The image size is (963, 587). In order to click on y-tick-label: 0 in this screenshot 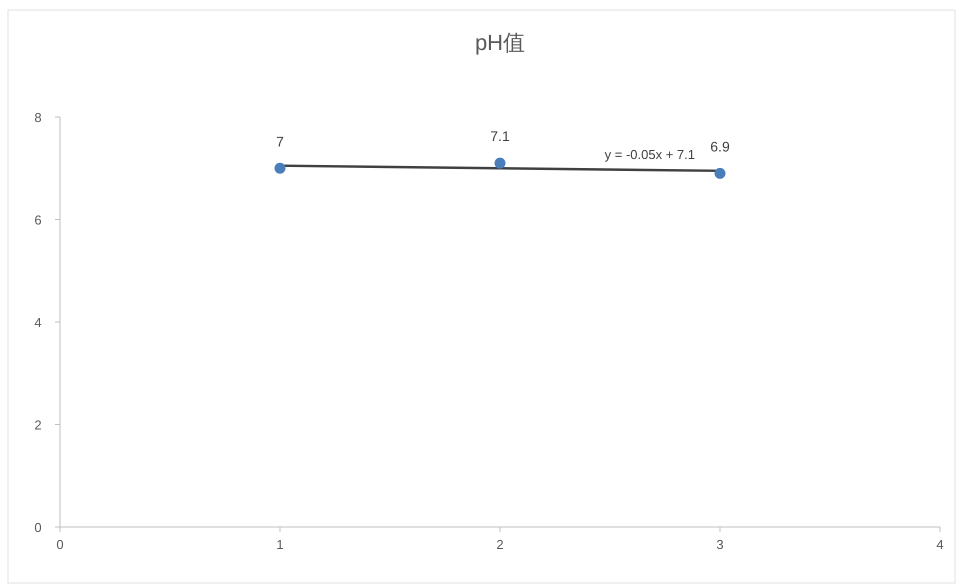, I will do `click(38, 527)`.